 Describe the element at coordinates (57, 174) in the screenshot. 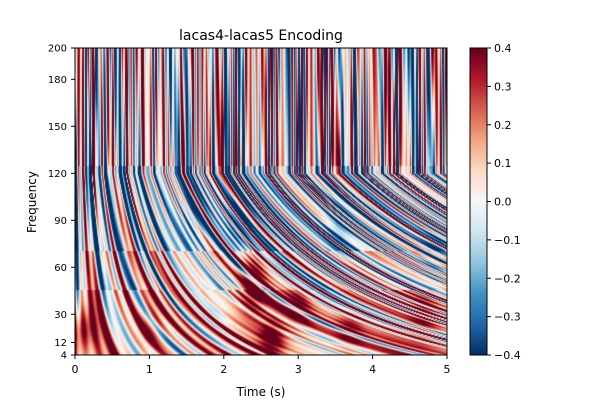

I see `y-tick-label: 120` at that location.